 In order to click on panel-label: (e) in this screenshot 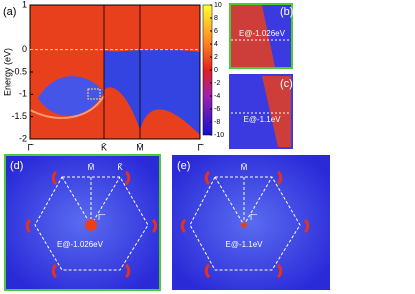, I will do `click(183, 166)`.